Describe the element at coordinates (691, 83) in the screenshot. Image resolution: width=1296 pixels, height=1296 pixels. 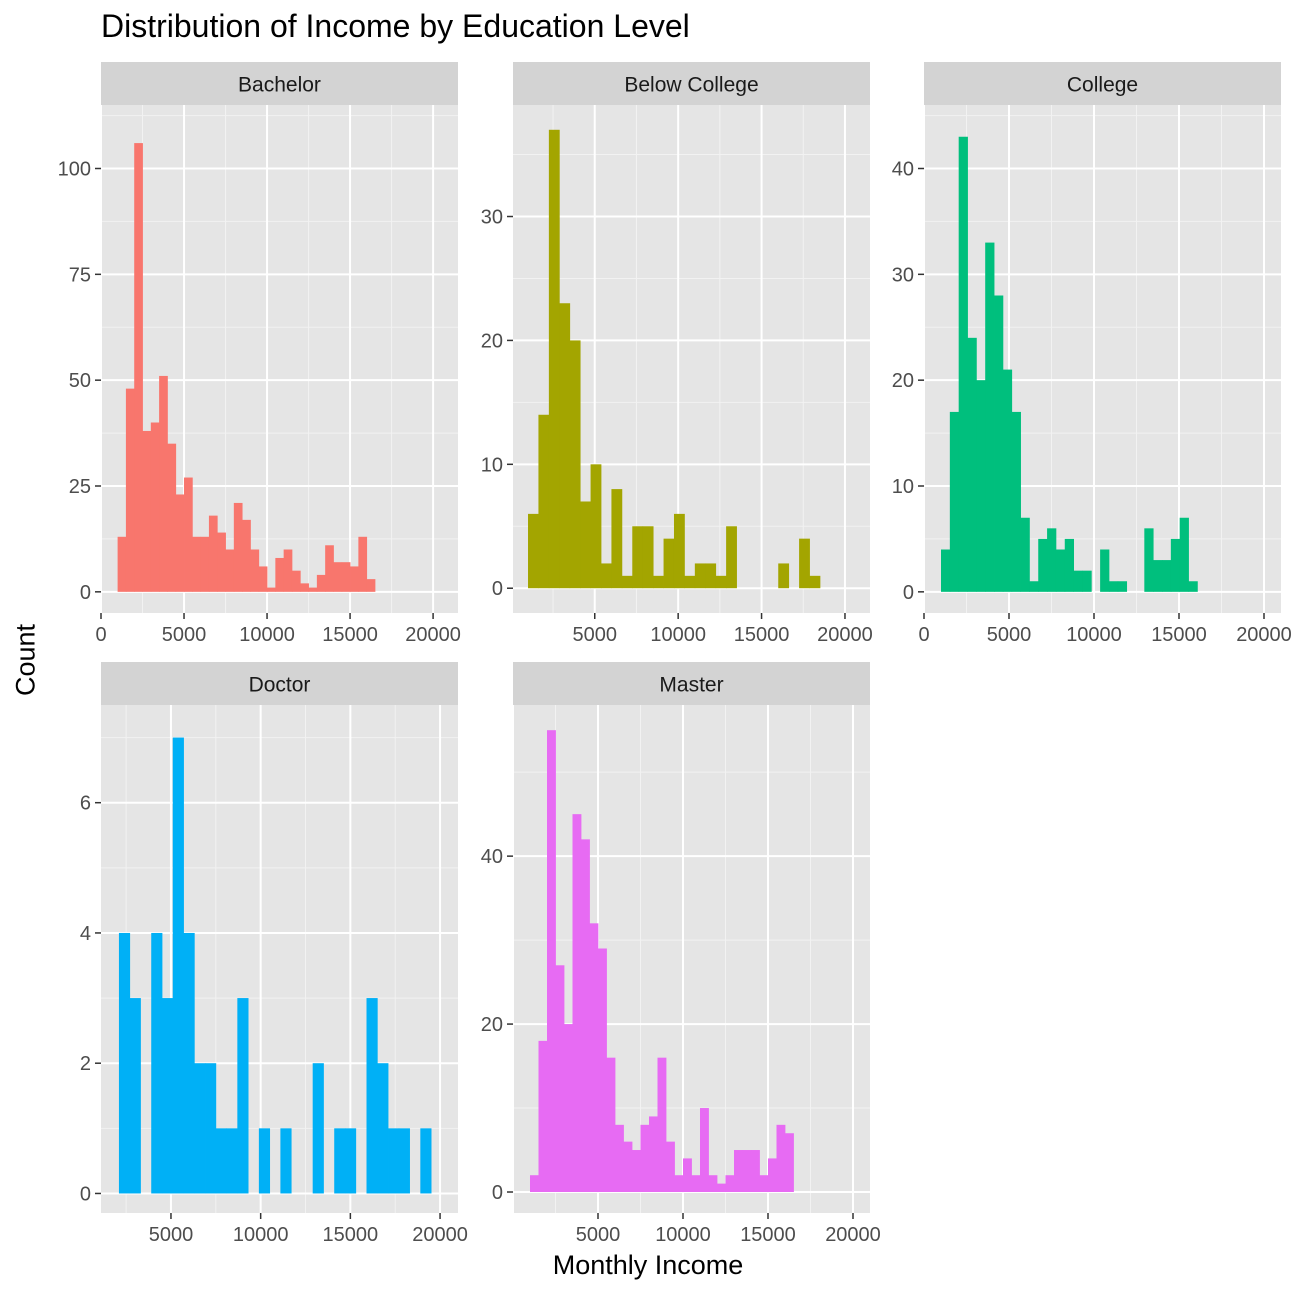
I see `facet-strip` at that location.